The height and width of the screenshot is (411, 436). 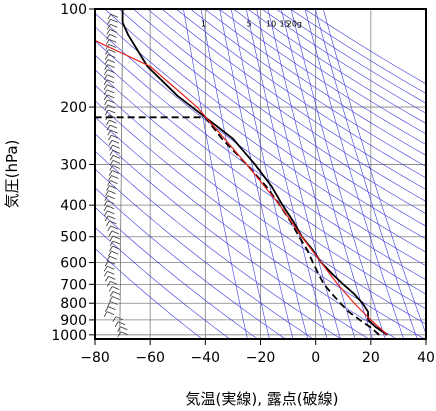 What do you see at coordinates (73, 285) in the screenshot?
I see `y-tick-label: 700` at bounding box center [73, 285].